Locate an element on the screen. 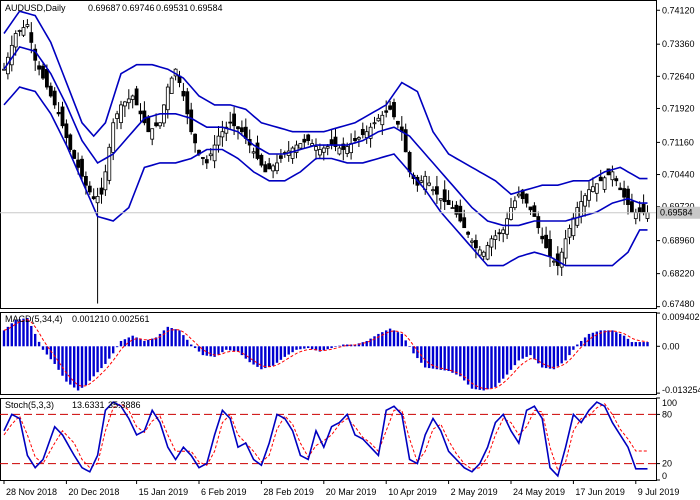 This screenshot has height=500, width=700. stochastic-panel is located at coordinates (328, 439).